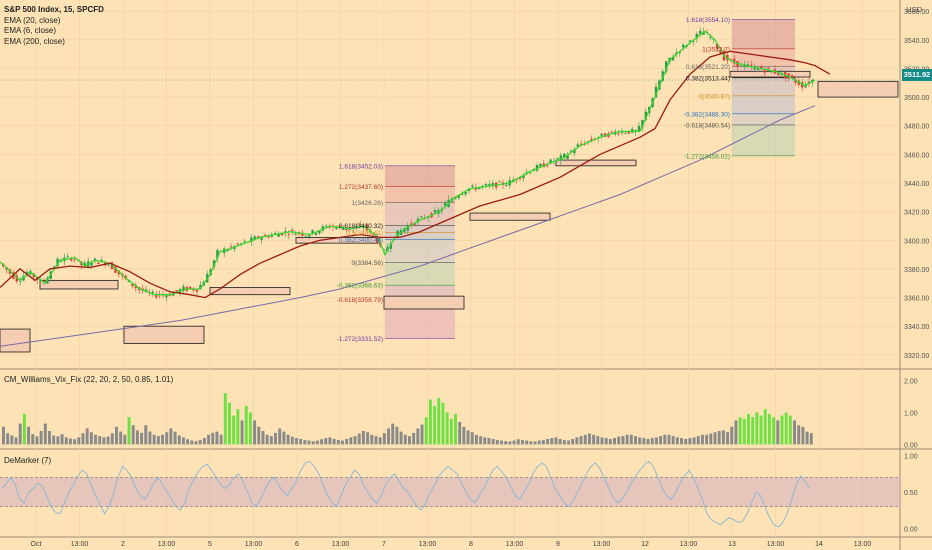 Image resolution: width=932 pixels, height=550 pixels. What do you see at coordinates (30, 30) in the screenshot?
I see `legend-ema6: EMA (6, close)` at bounding box center [30, 30].